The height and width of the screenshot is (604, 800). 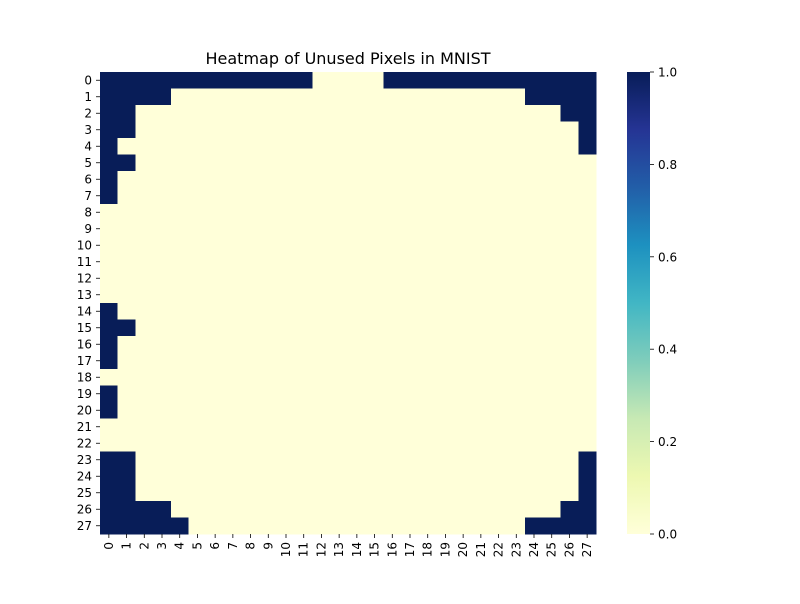 What do you see at coordinates (88, 179) in the screenshot?
I see `y-tick-label: 6` at bounding box center [88, 179].